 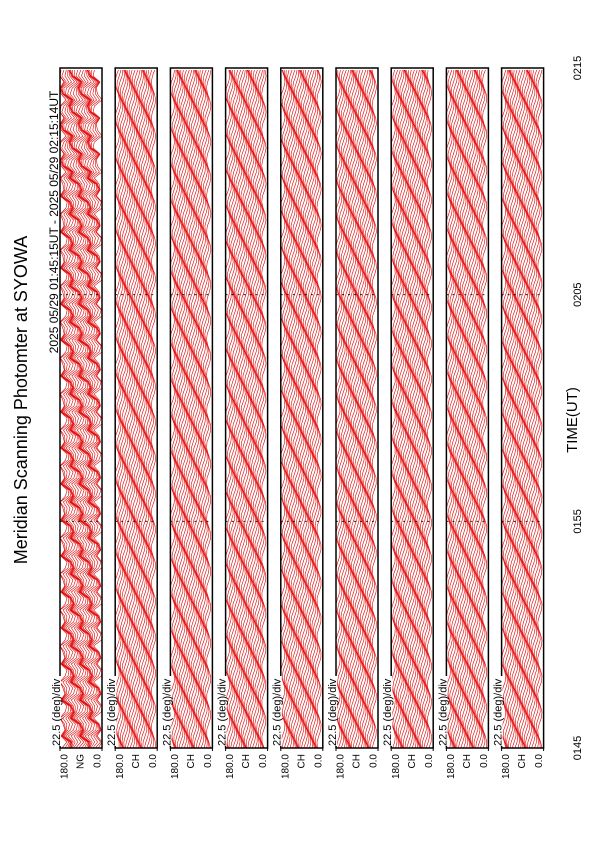 I want to click on x-tick-label: 0215, so click(x=578, y=68).